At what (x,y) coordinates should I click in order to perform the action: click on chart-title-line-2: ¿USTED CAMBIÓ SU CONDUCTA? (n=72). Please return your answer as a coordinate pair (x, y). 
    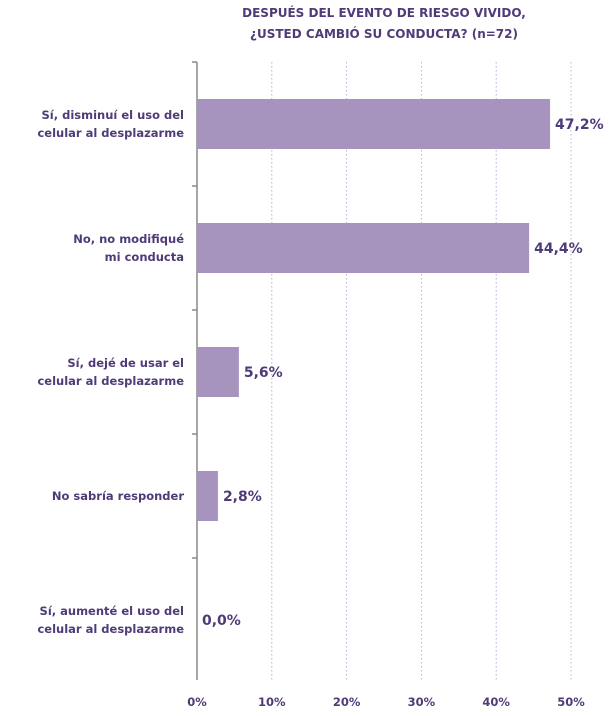
    Looking at the image, I should click on (384, 33).